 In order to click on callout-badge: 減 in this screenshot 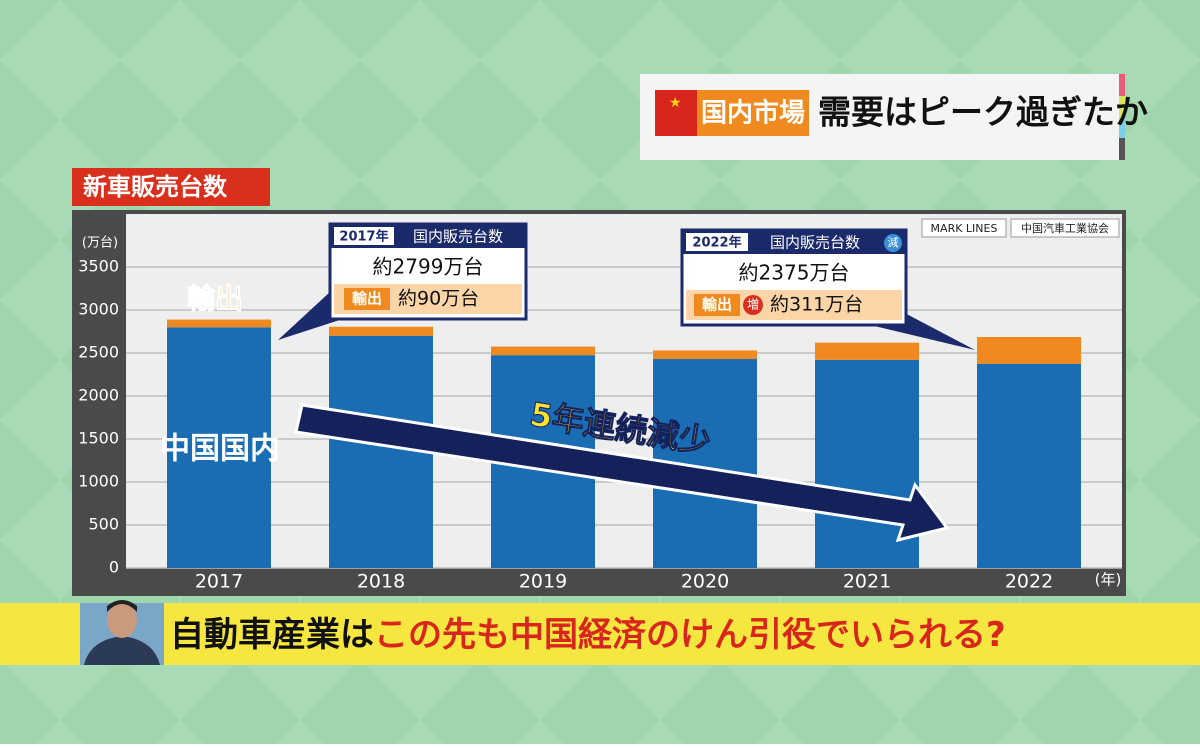, I will do `click(893, 242)`.